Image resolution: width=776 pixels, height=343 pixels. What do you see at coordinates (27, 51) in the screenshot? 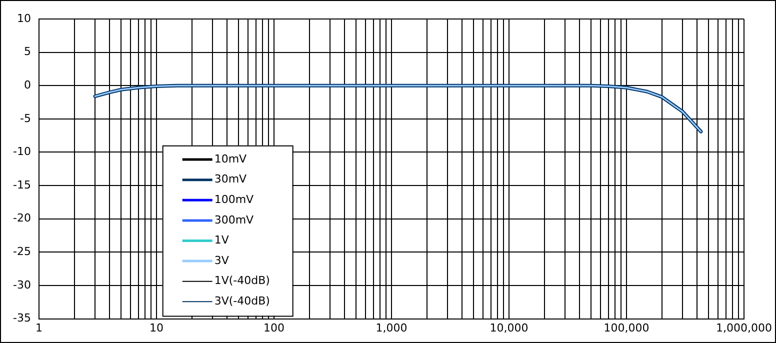
I see `y-tick-label: 5` at bounding box center [27, 51].